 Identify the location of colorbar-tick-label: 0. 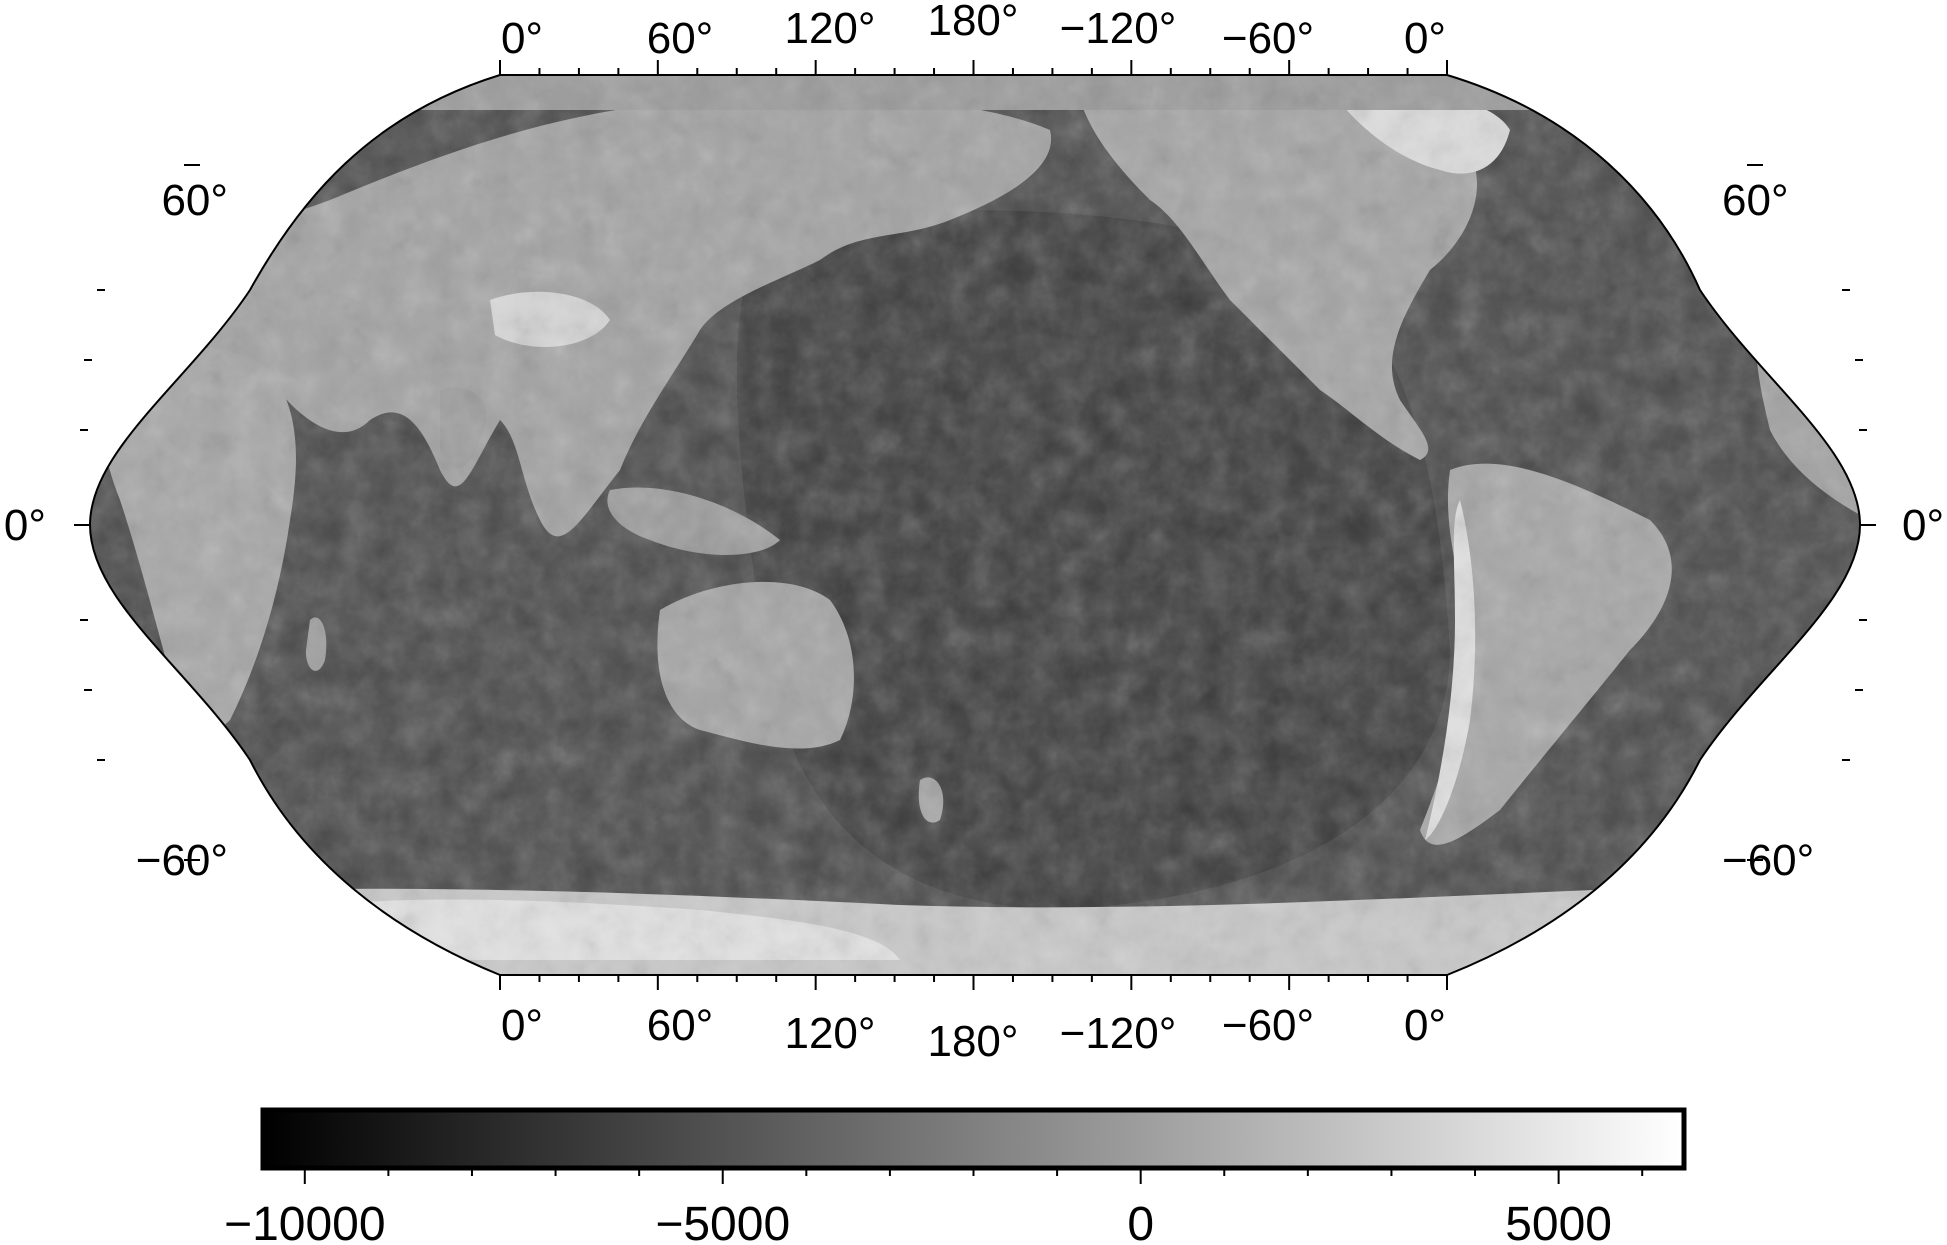
(1140, 1221).